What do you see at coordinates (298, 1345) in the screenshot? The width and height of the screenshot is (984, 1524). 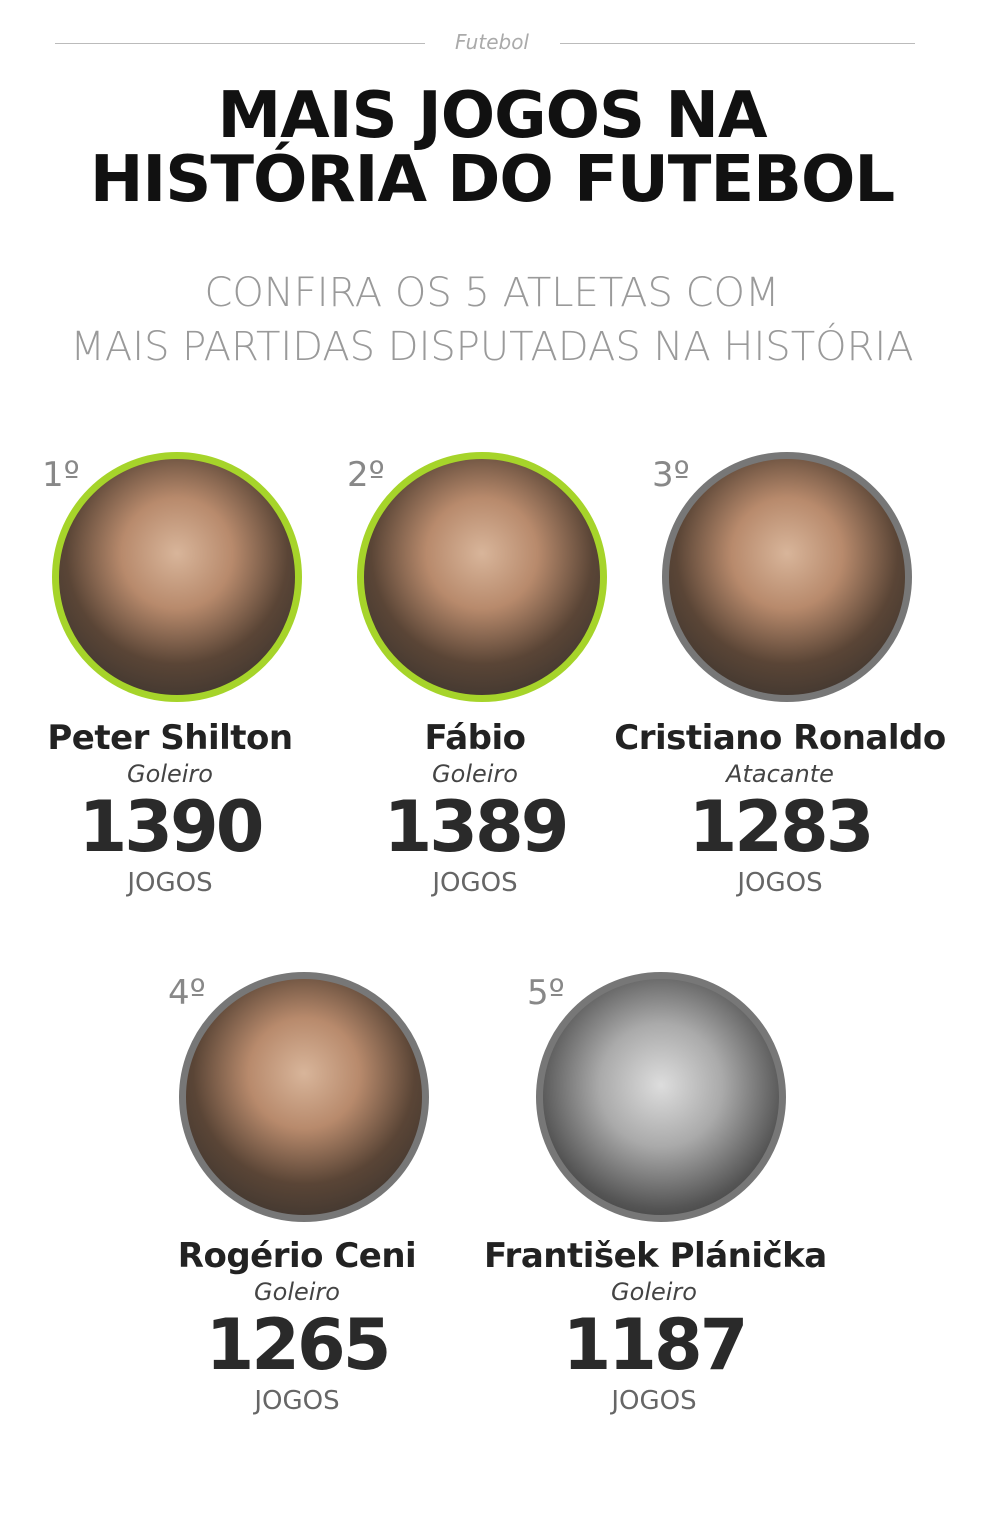 I see `player-games: 1265` at bounding box center [298, 1345].